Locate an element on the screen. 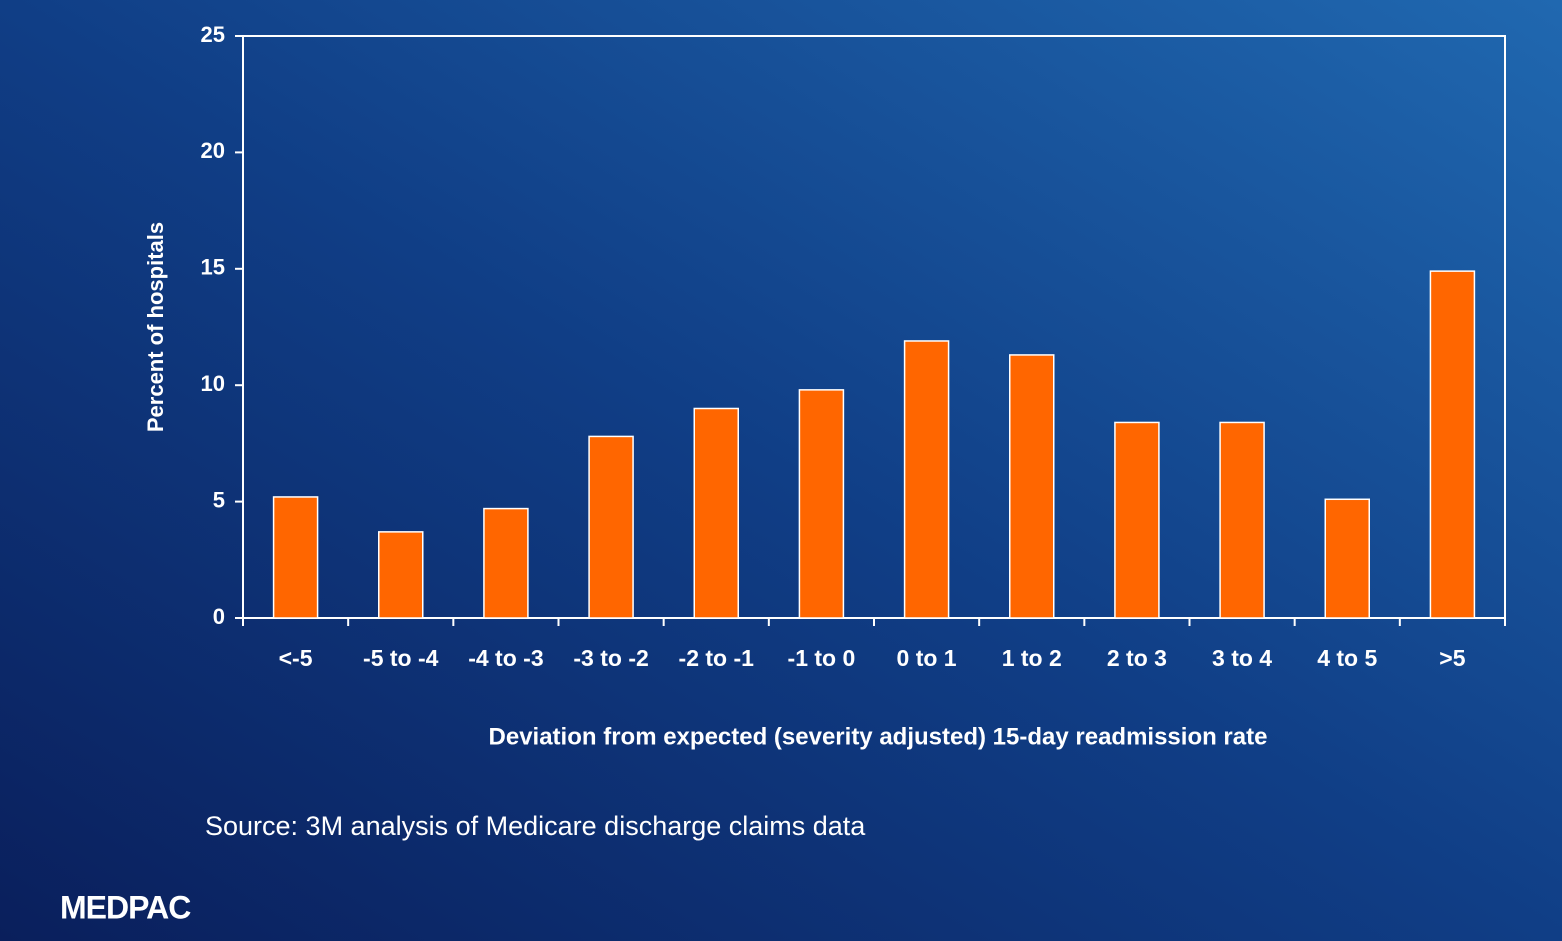 The width and height of the screenshot is (1562, 941). logo: MEDPAC is located at coordinates (125, 907).